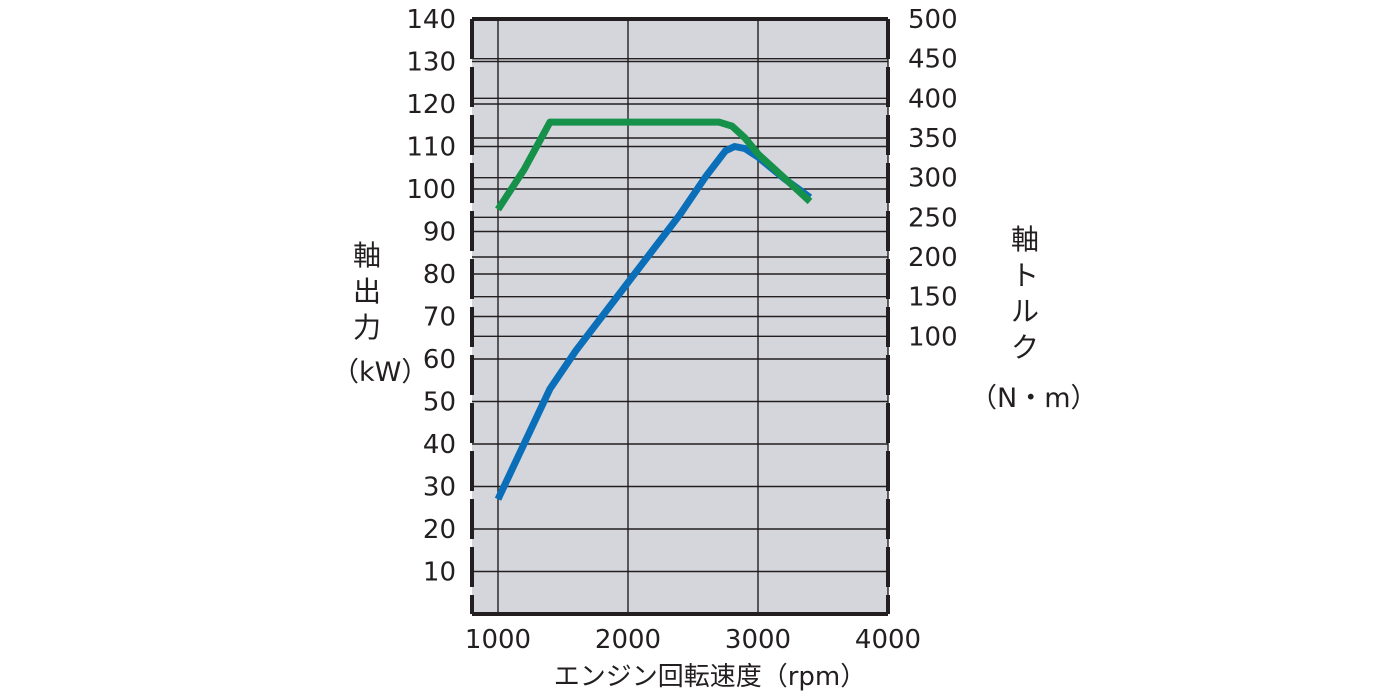 Image resolution: width=1400 pixels, height=700 pixels. What do you see at coordinates (888, 640) in the screenshot?
I see `x-axis-tick-label: 4000` at bounding box center [888, 640].